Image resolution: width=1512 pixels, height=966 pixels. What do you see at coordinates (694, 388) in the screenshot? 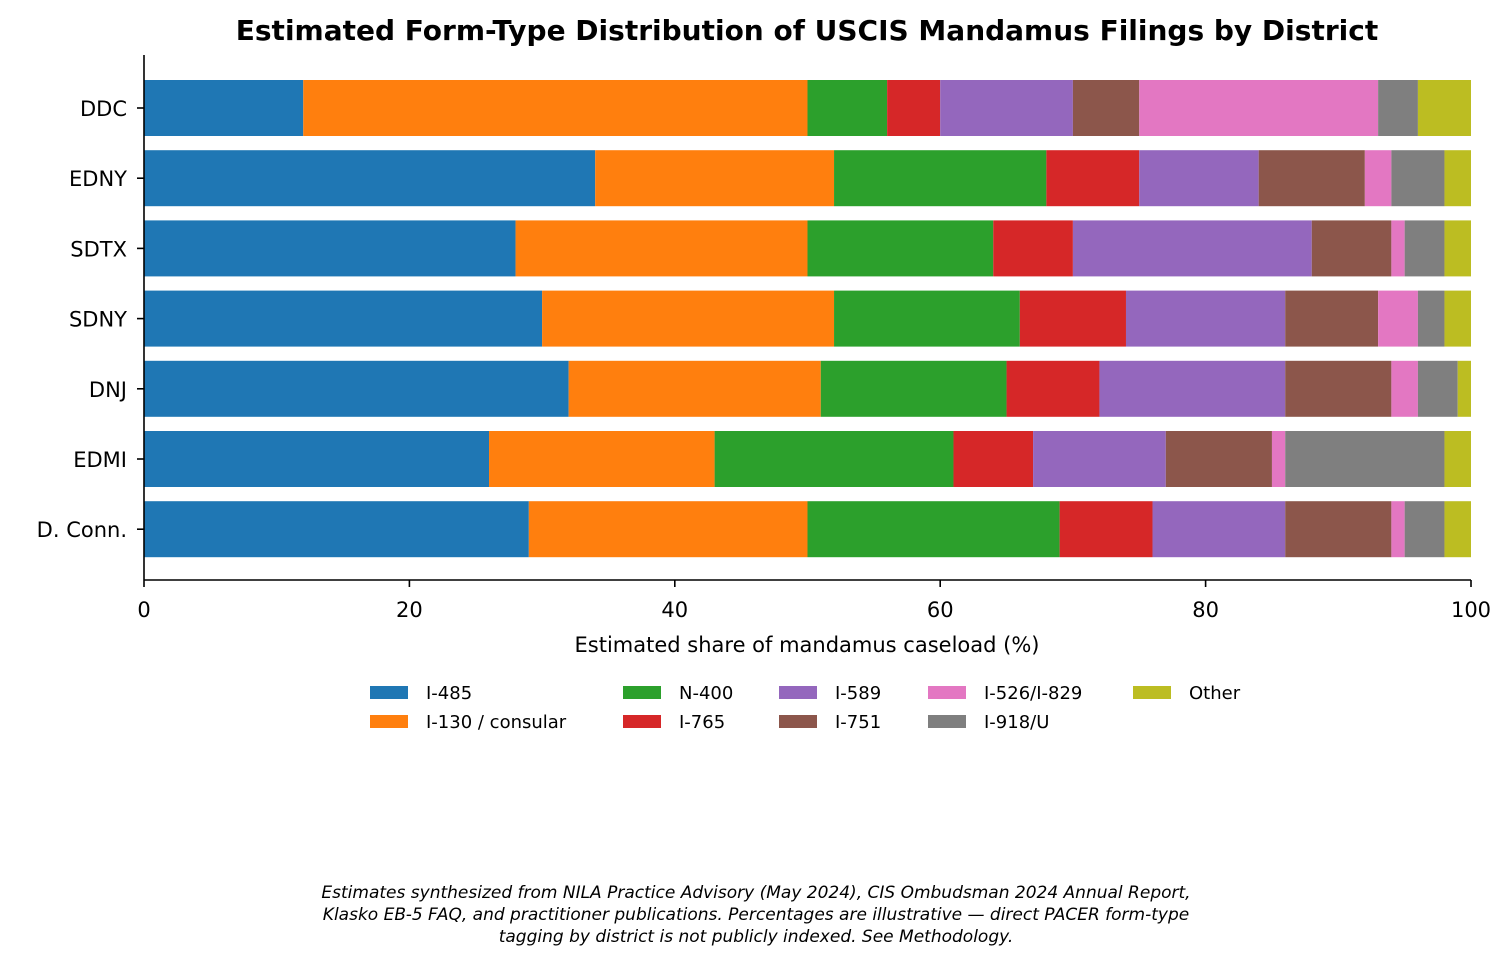
I see `bar-dnj-i-130-consular` at bounding box center [694, 388].